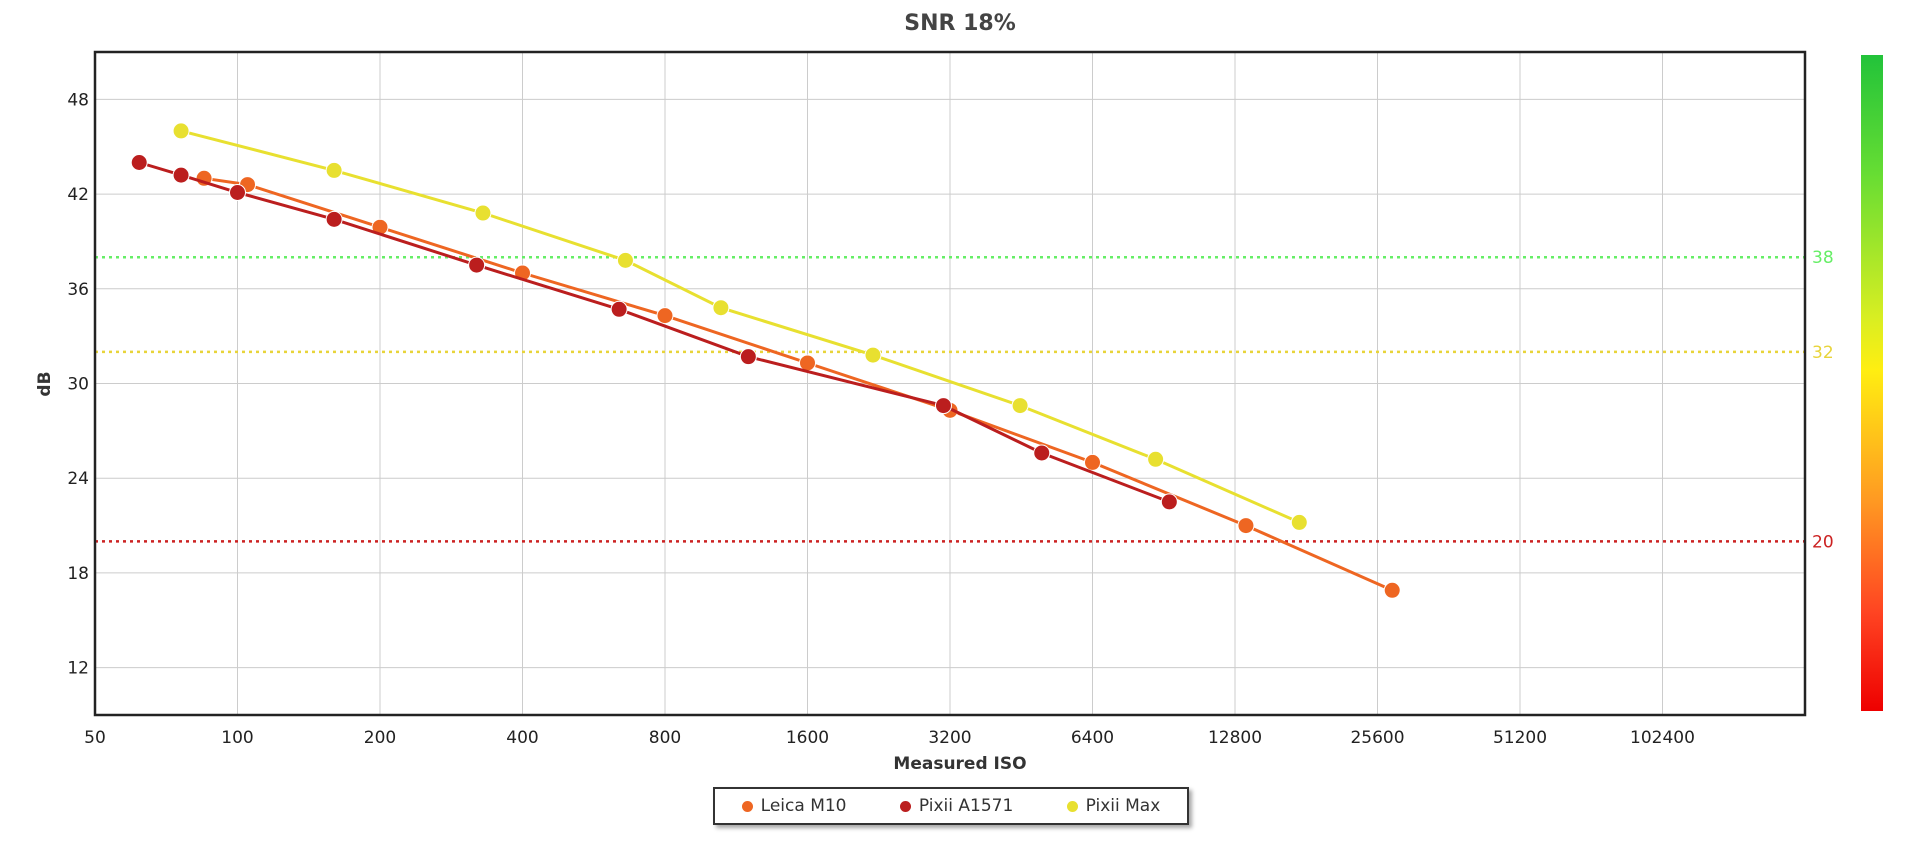 The image size is (1920, 854). I want to click on x-axis-label: Measured ISO, so click(959, 764).